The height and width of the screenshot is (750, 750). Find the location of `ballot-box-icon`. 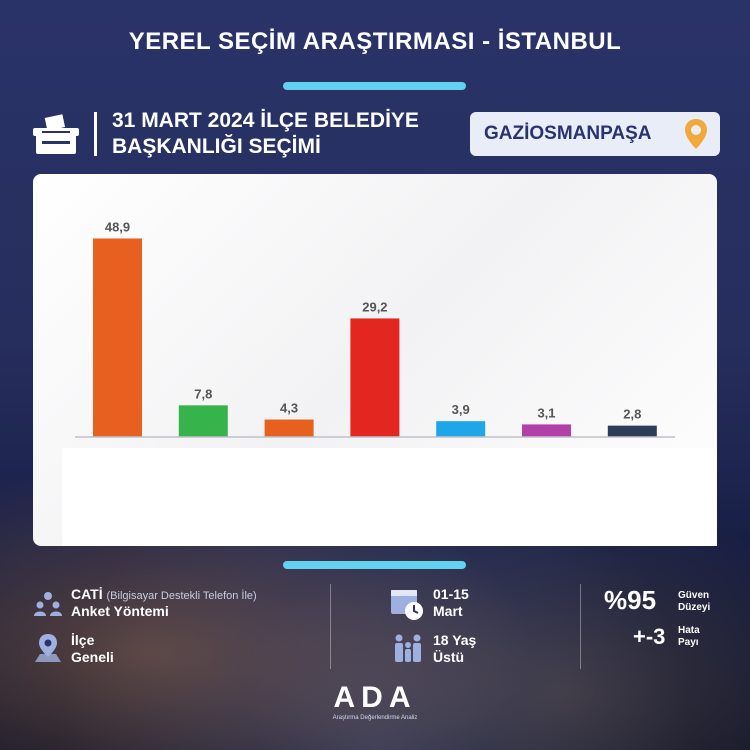

ballot-box-icon is located at coordinates (56, 134).